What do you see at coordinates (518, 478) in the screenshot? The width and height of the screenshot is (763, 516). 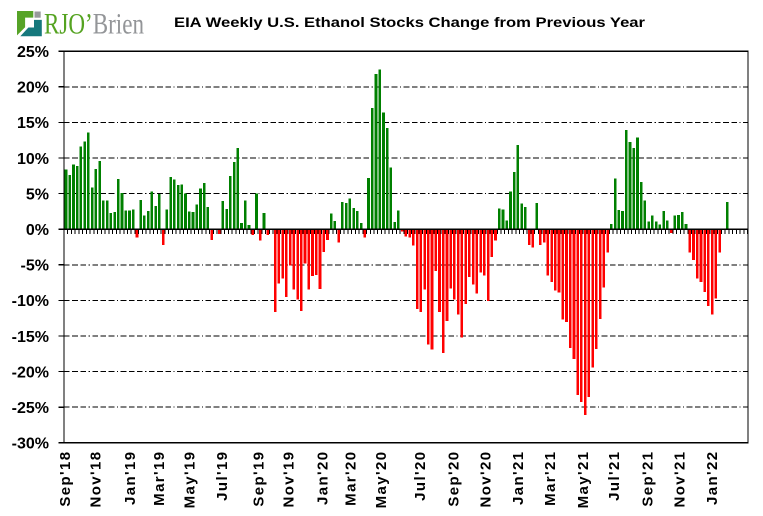 I see `svg-text: Jan'21` at bounding box center [518, 478].